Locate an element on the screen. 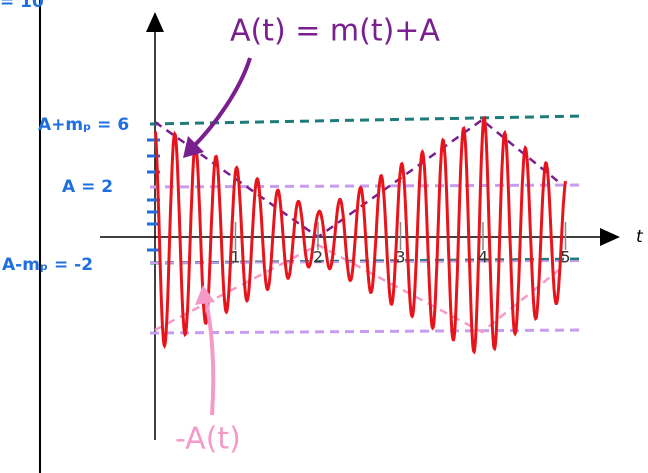  tick-label: 1 is located at coordinates (235, 257).